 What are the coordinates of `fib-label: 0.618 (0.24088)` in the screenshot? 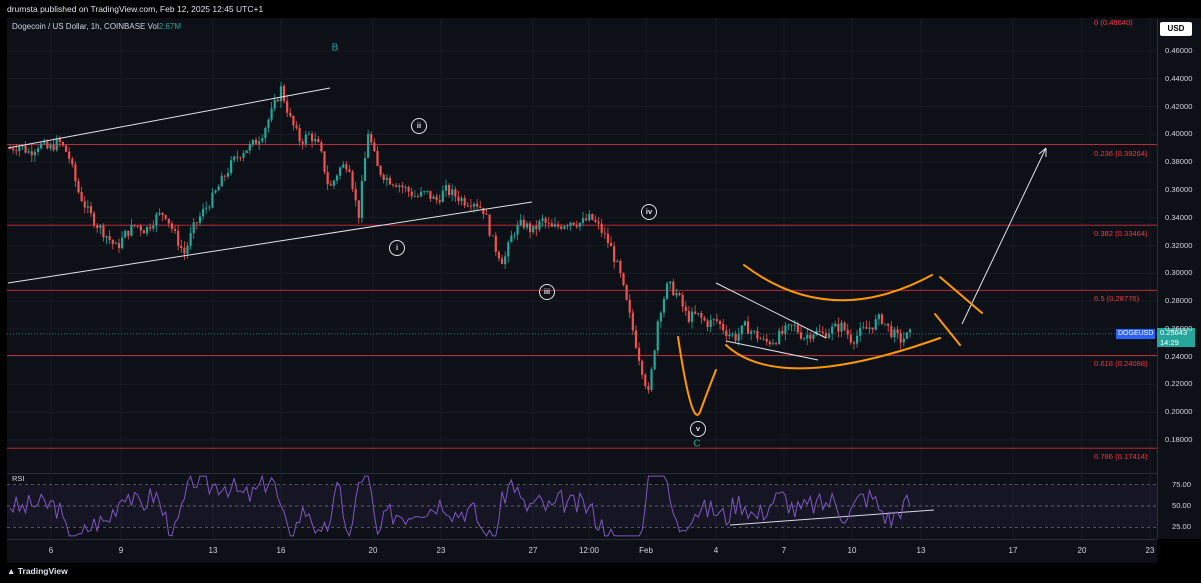 It's located at (1121, 364).